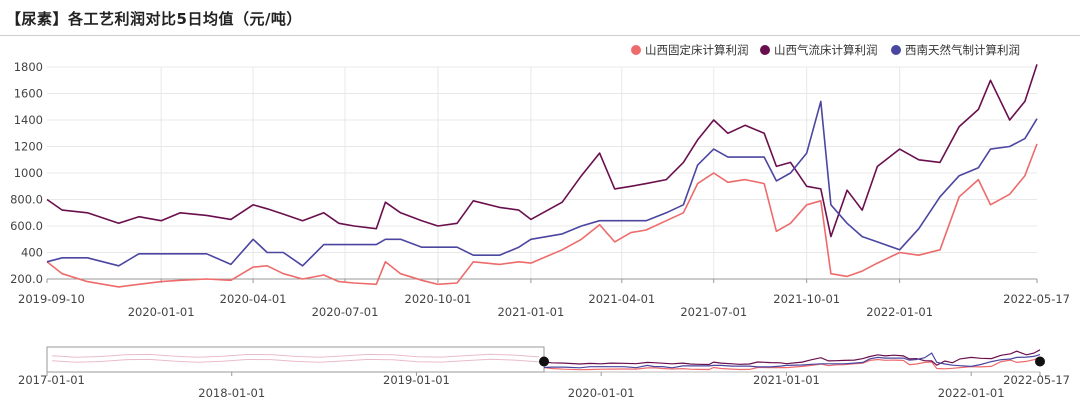  What do you see at coordinates (28, 94) in the screenshot?
I see `y-tick-label: 1600` at bounding box center [28, 94].